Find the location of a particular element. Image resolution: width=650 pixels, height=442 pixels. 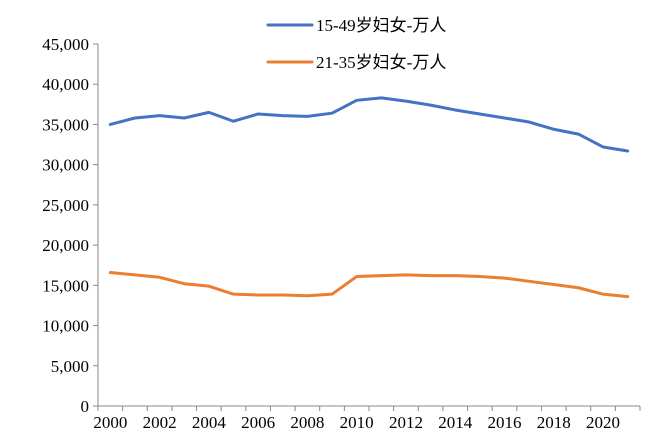

y-tick-label: 30,000 is located at coordinates (65, 165).